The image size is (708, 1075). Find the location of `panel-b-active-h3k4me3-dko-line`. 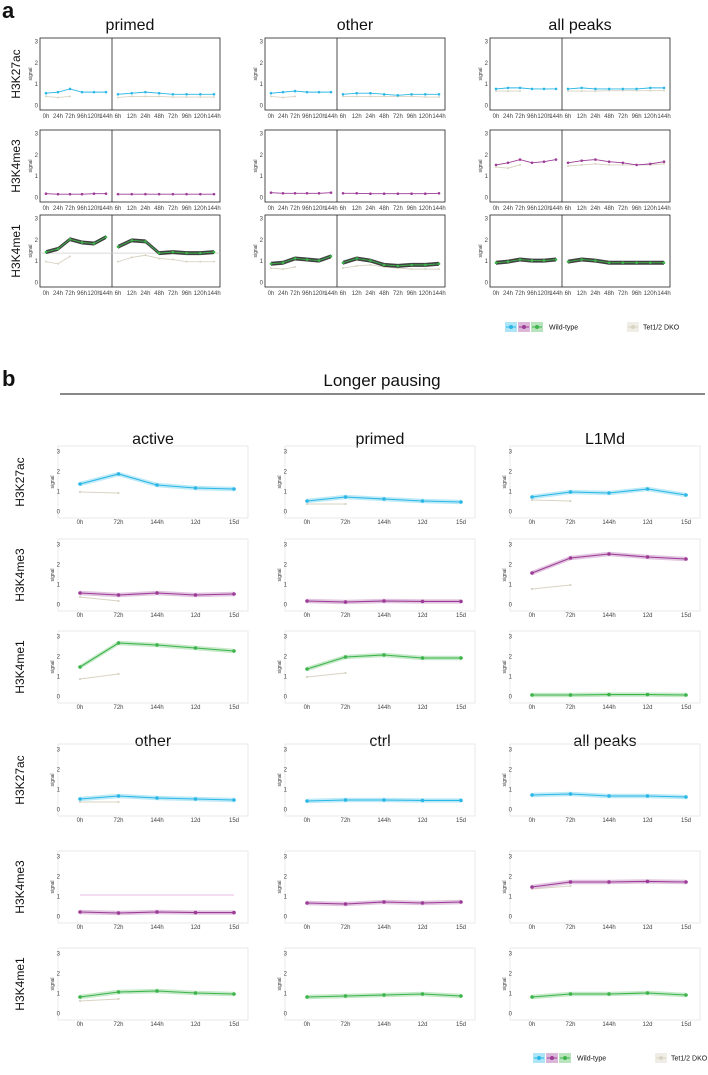

panel-b-active-h3k4me3-dko-line is located at coordinates (99, 599).